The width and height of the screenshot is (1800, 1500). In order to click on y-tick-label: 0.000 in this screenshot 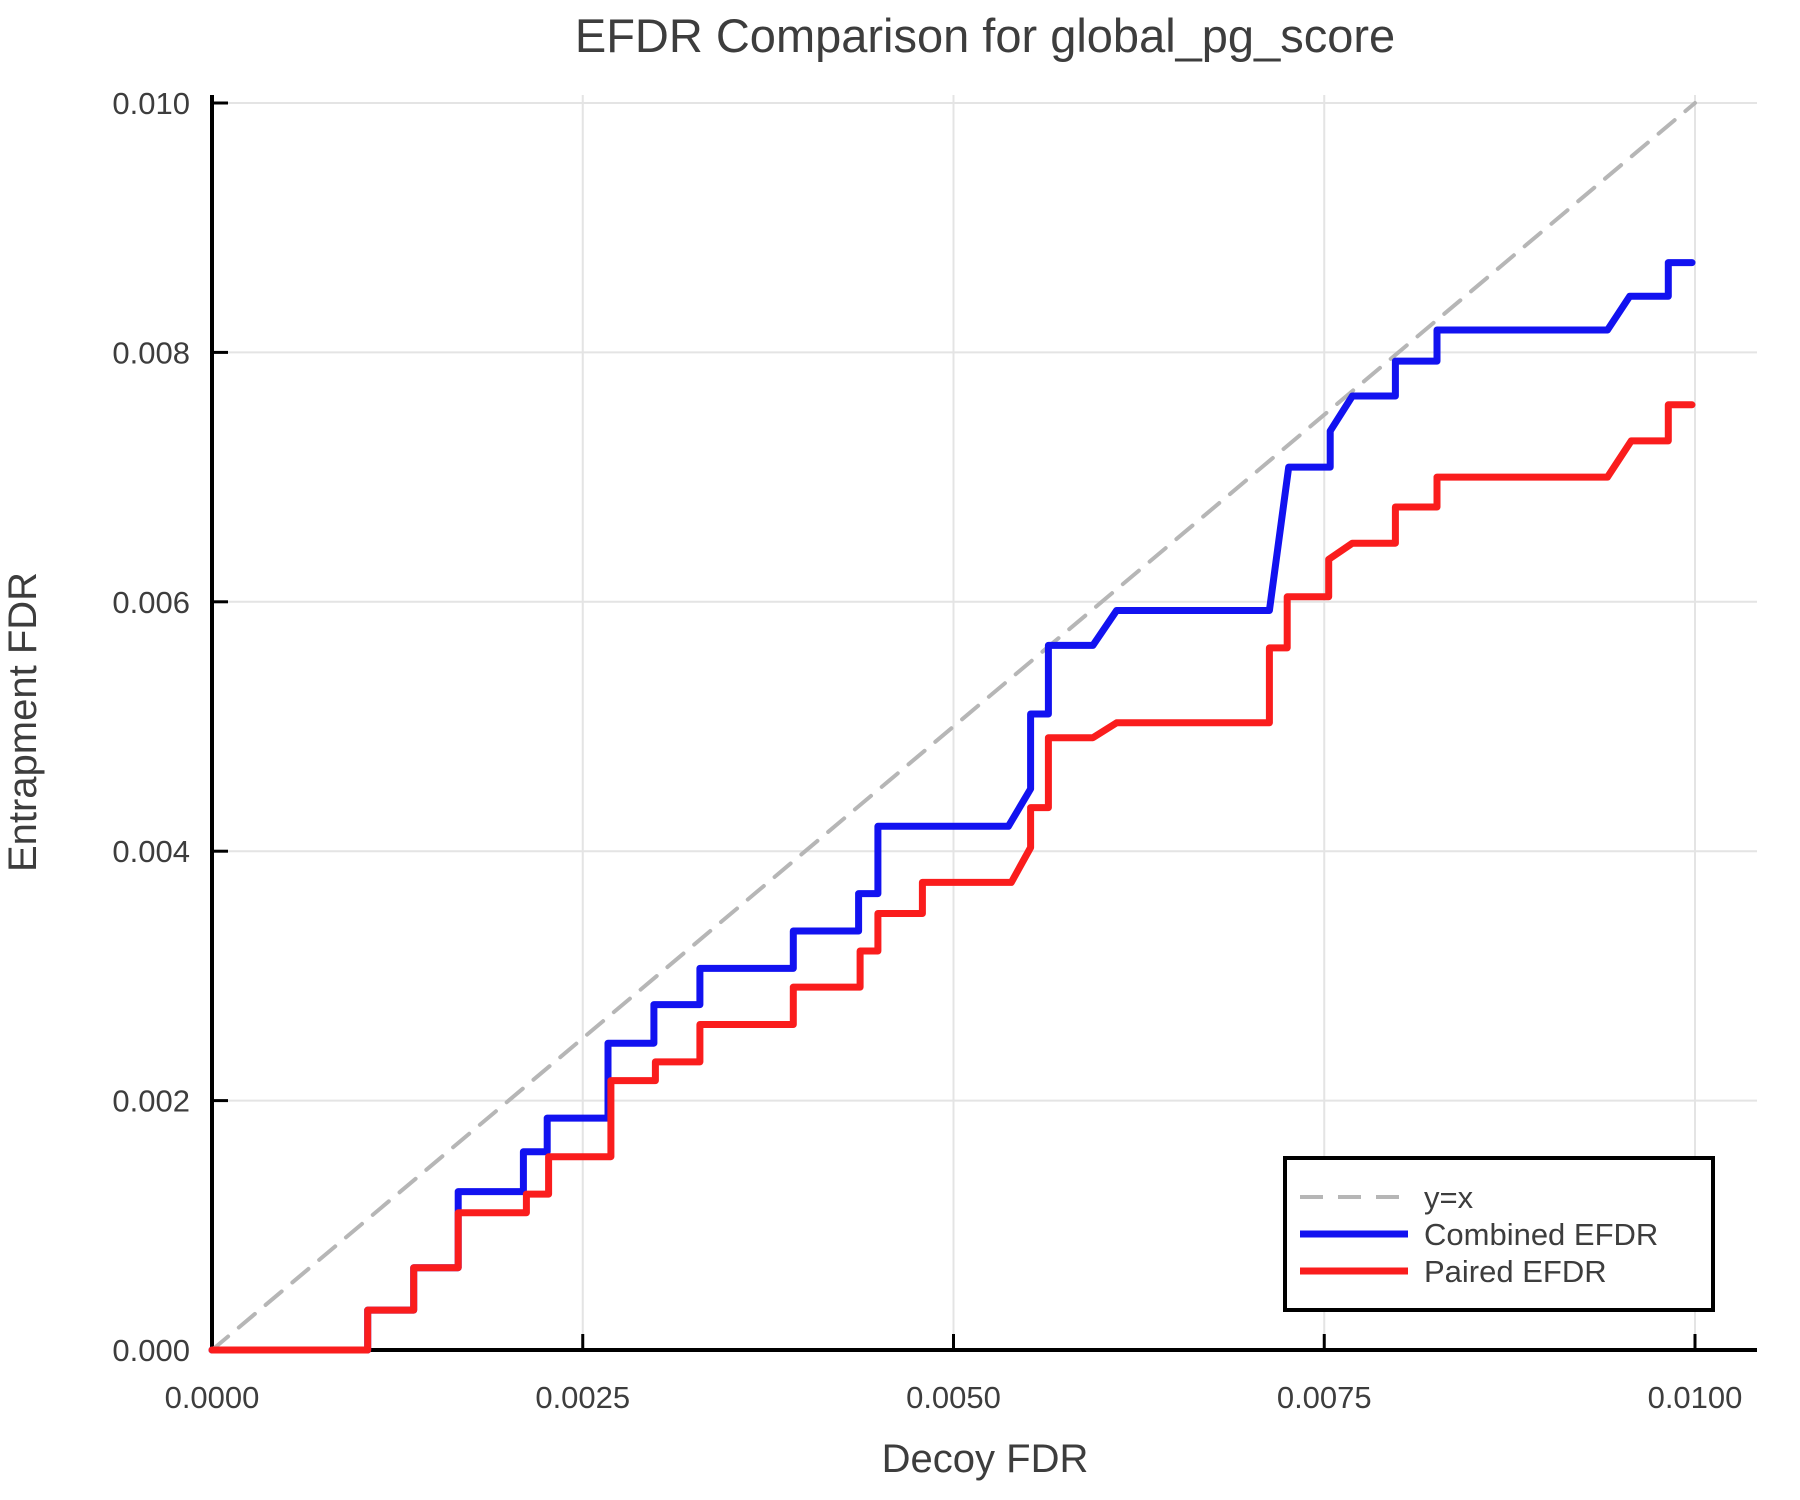, I will do `click(151, 1350)`.